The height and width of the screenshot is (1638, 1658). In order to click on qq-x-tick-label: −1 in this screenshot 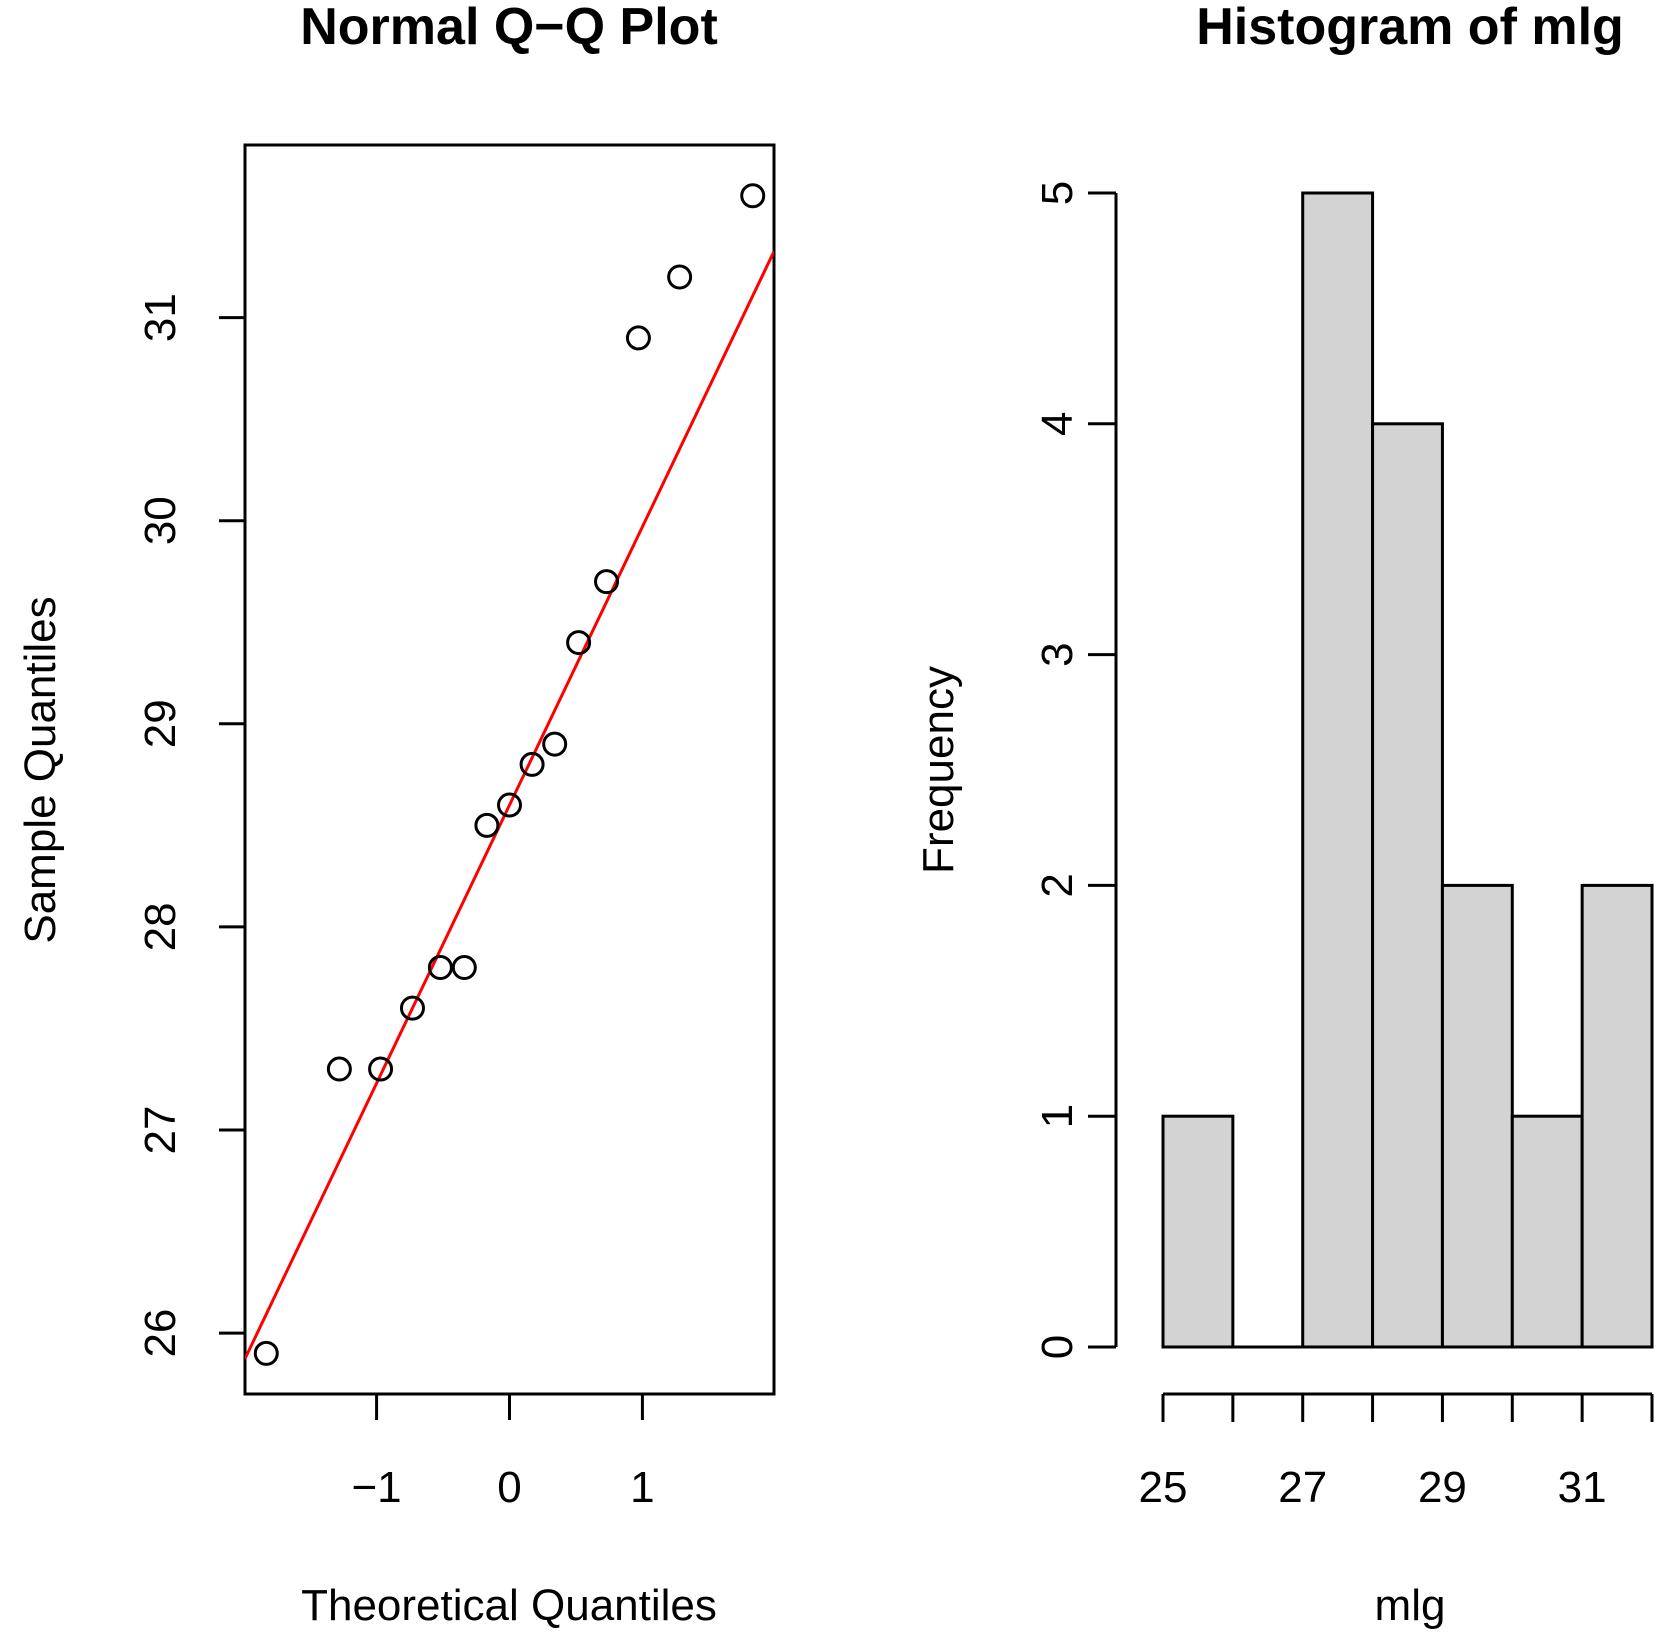, I will do `click(376, 1487)`.